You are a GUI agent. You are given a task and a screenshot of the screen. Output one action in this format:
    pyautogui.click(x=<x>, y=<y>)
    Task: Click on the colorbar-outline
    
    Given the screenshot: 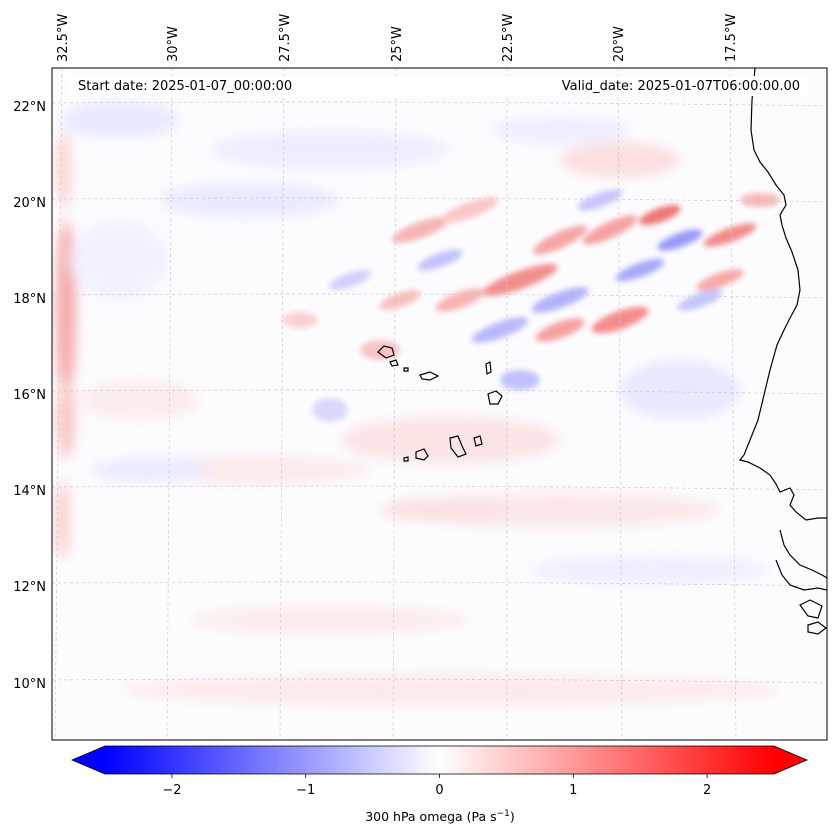 What is the action you would take?
    pyautogui.click(x=439, y=760)
    